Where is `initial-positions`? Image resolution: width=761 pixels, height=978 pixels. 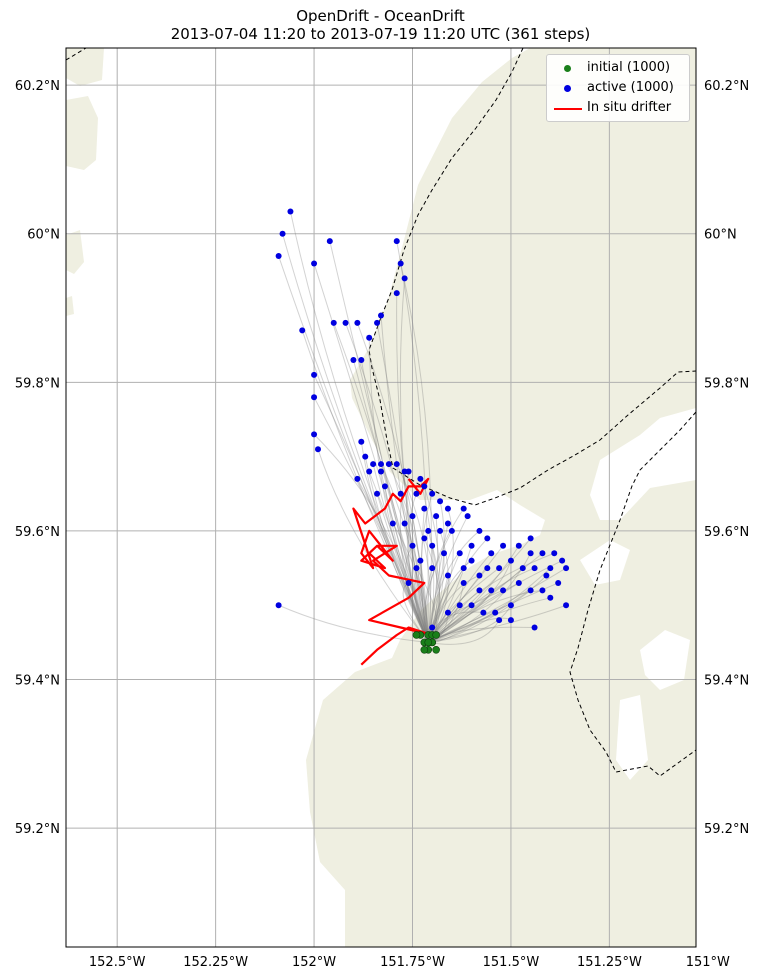 initial-positions is located at coordinates (426, 642).